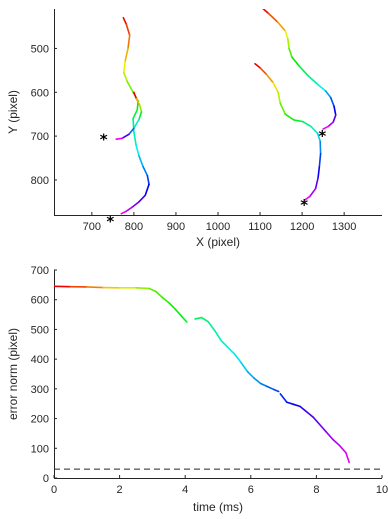 This screenshot has height=519, width=388. I want to click on bottom-x-ticks: 0 2 4 6 8 10, so click(219, 485).